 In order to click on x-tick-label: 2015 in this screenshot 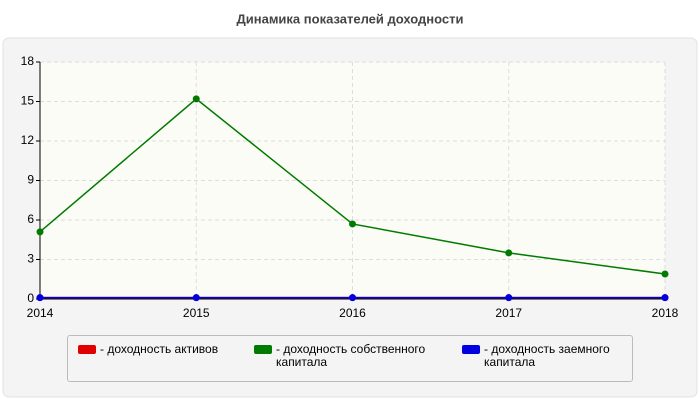, I will do `click(196, 313)`.